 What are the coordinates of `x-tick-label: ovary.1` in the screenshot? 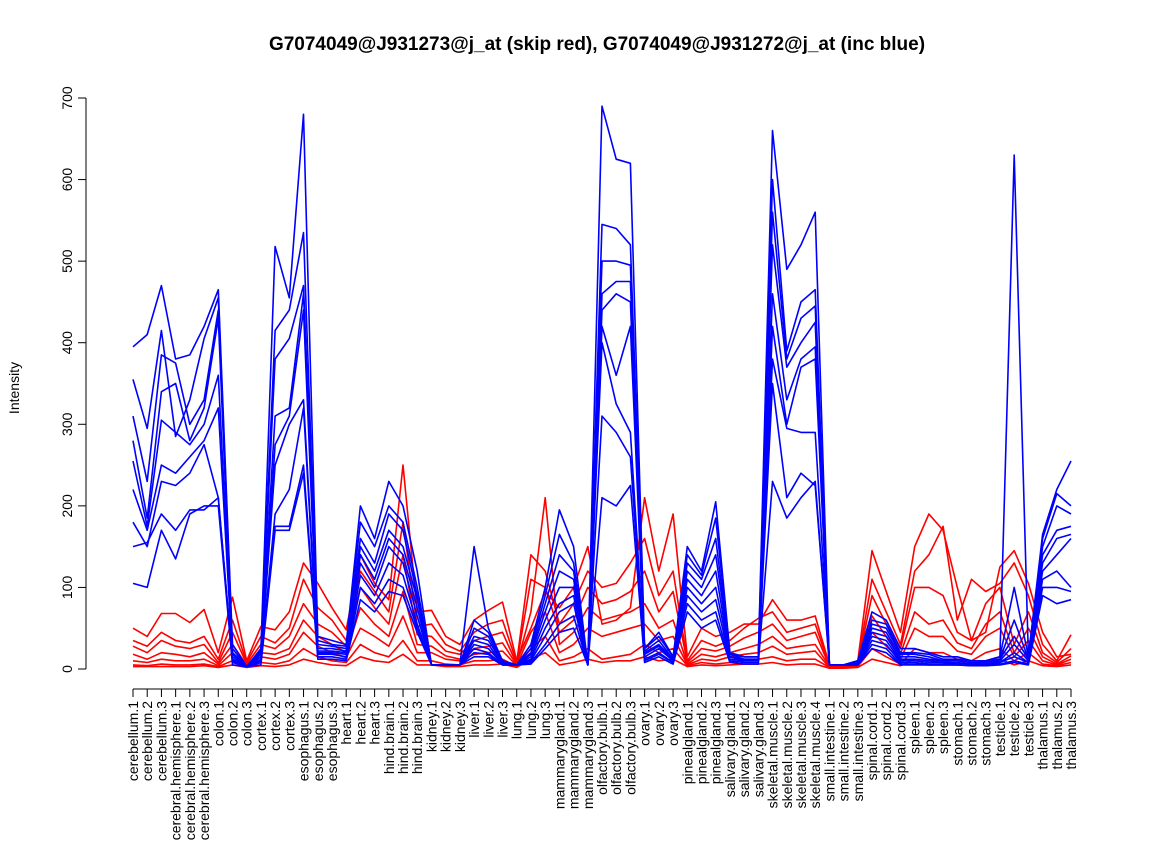 It's located at (645, 723).